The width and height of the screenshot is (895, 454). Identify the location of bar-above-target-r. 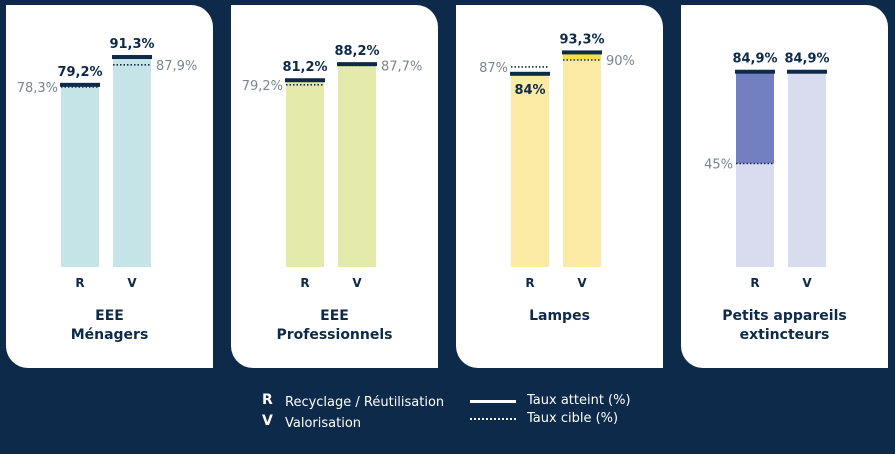
(755, 117).